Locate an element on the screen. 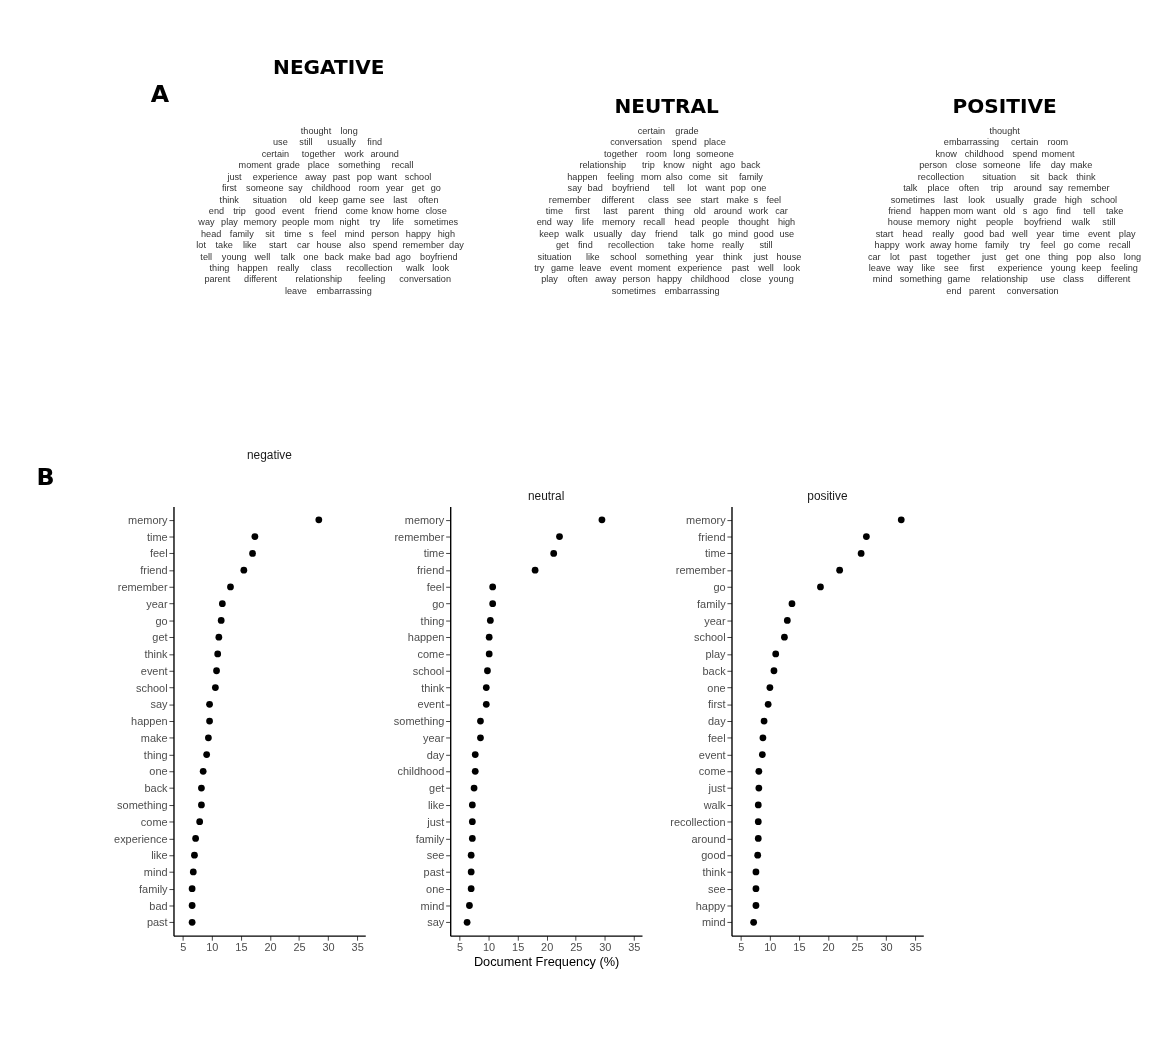 The height and width of the screenshot is (1047, 1169). y-tick-label: childhood is located at coordinates (421, 771).